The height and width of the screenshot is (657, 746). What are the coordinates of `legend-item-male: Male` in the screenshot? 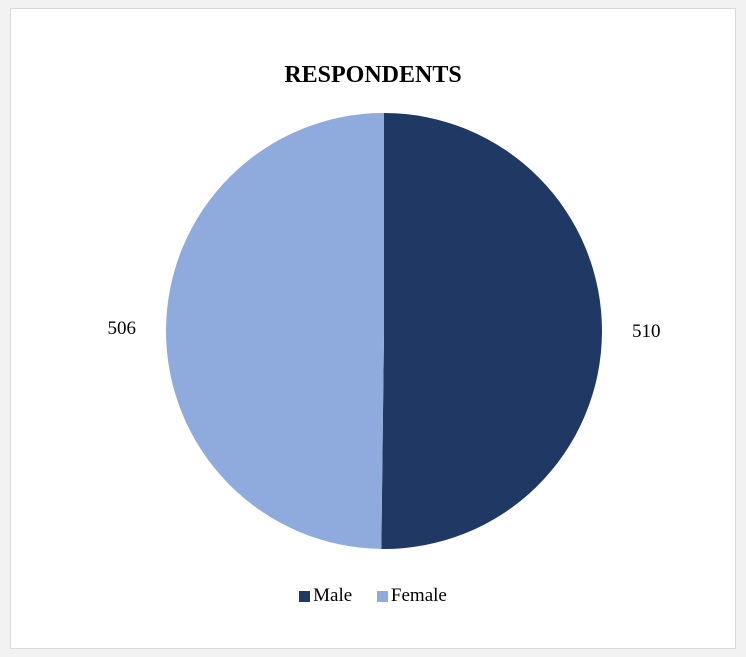 It's located at (325, 596).